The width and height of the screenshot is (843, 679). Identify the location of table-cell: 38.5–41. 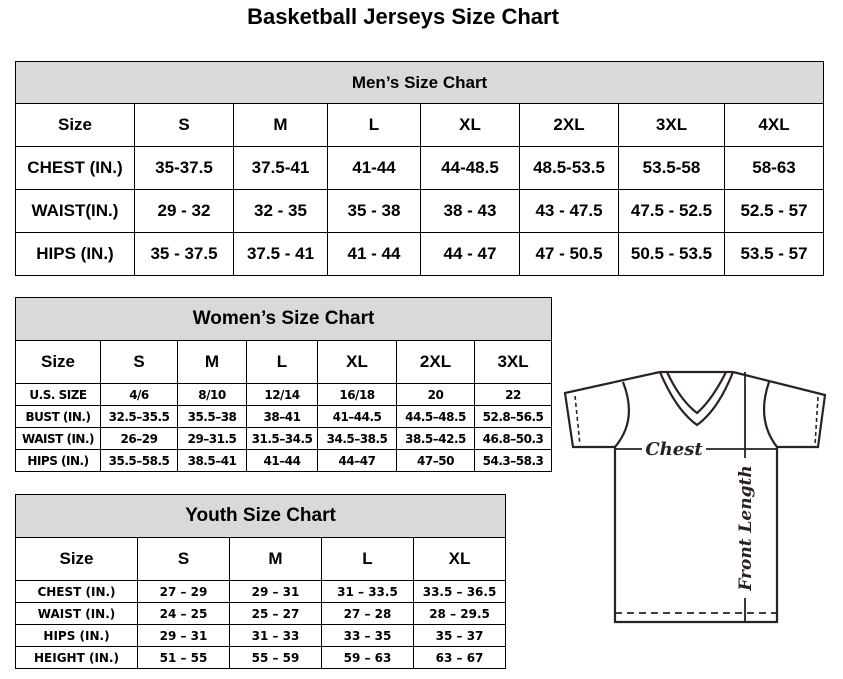
(212, 460).